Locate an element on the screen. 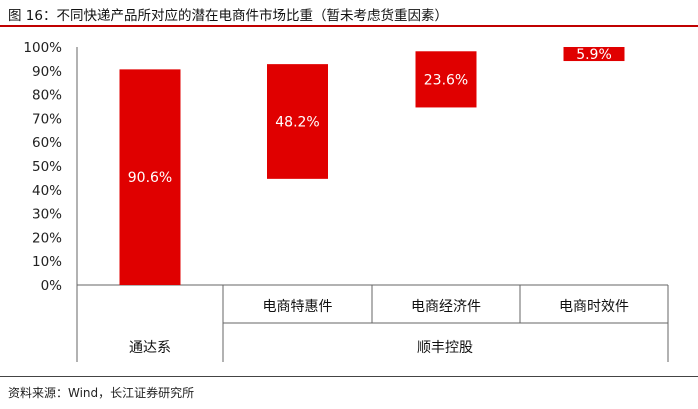 The width and height of the screenshot is (698, 409). y-tick-label: 0% is located at coordinates (52, 286).